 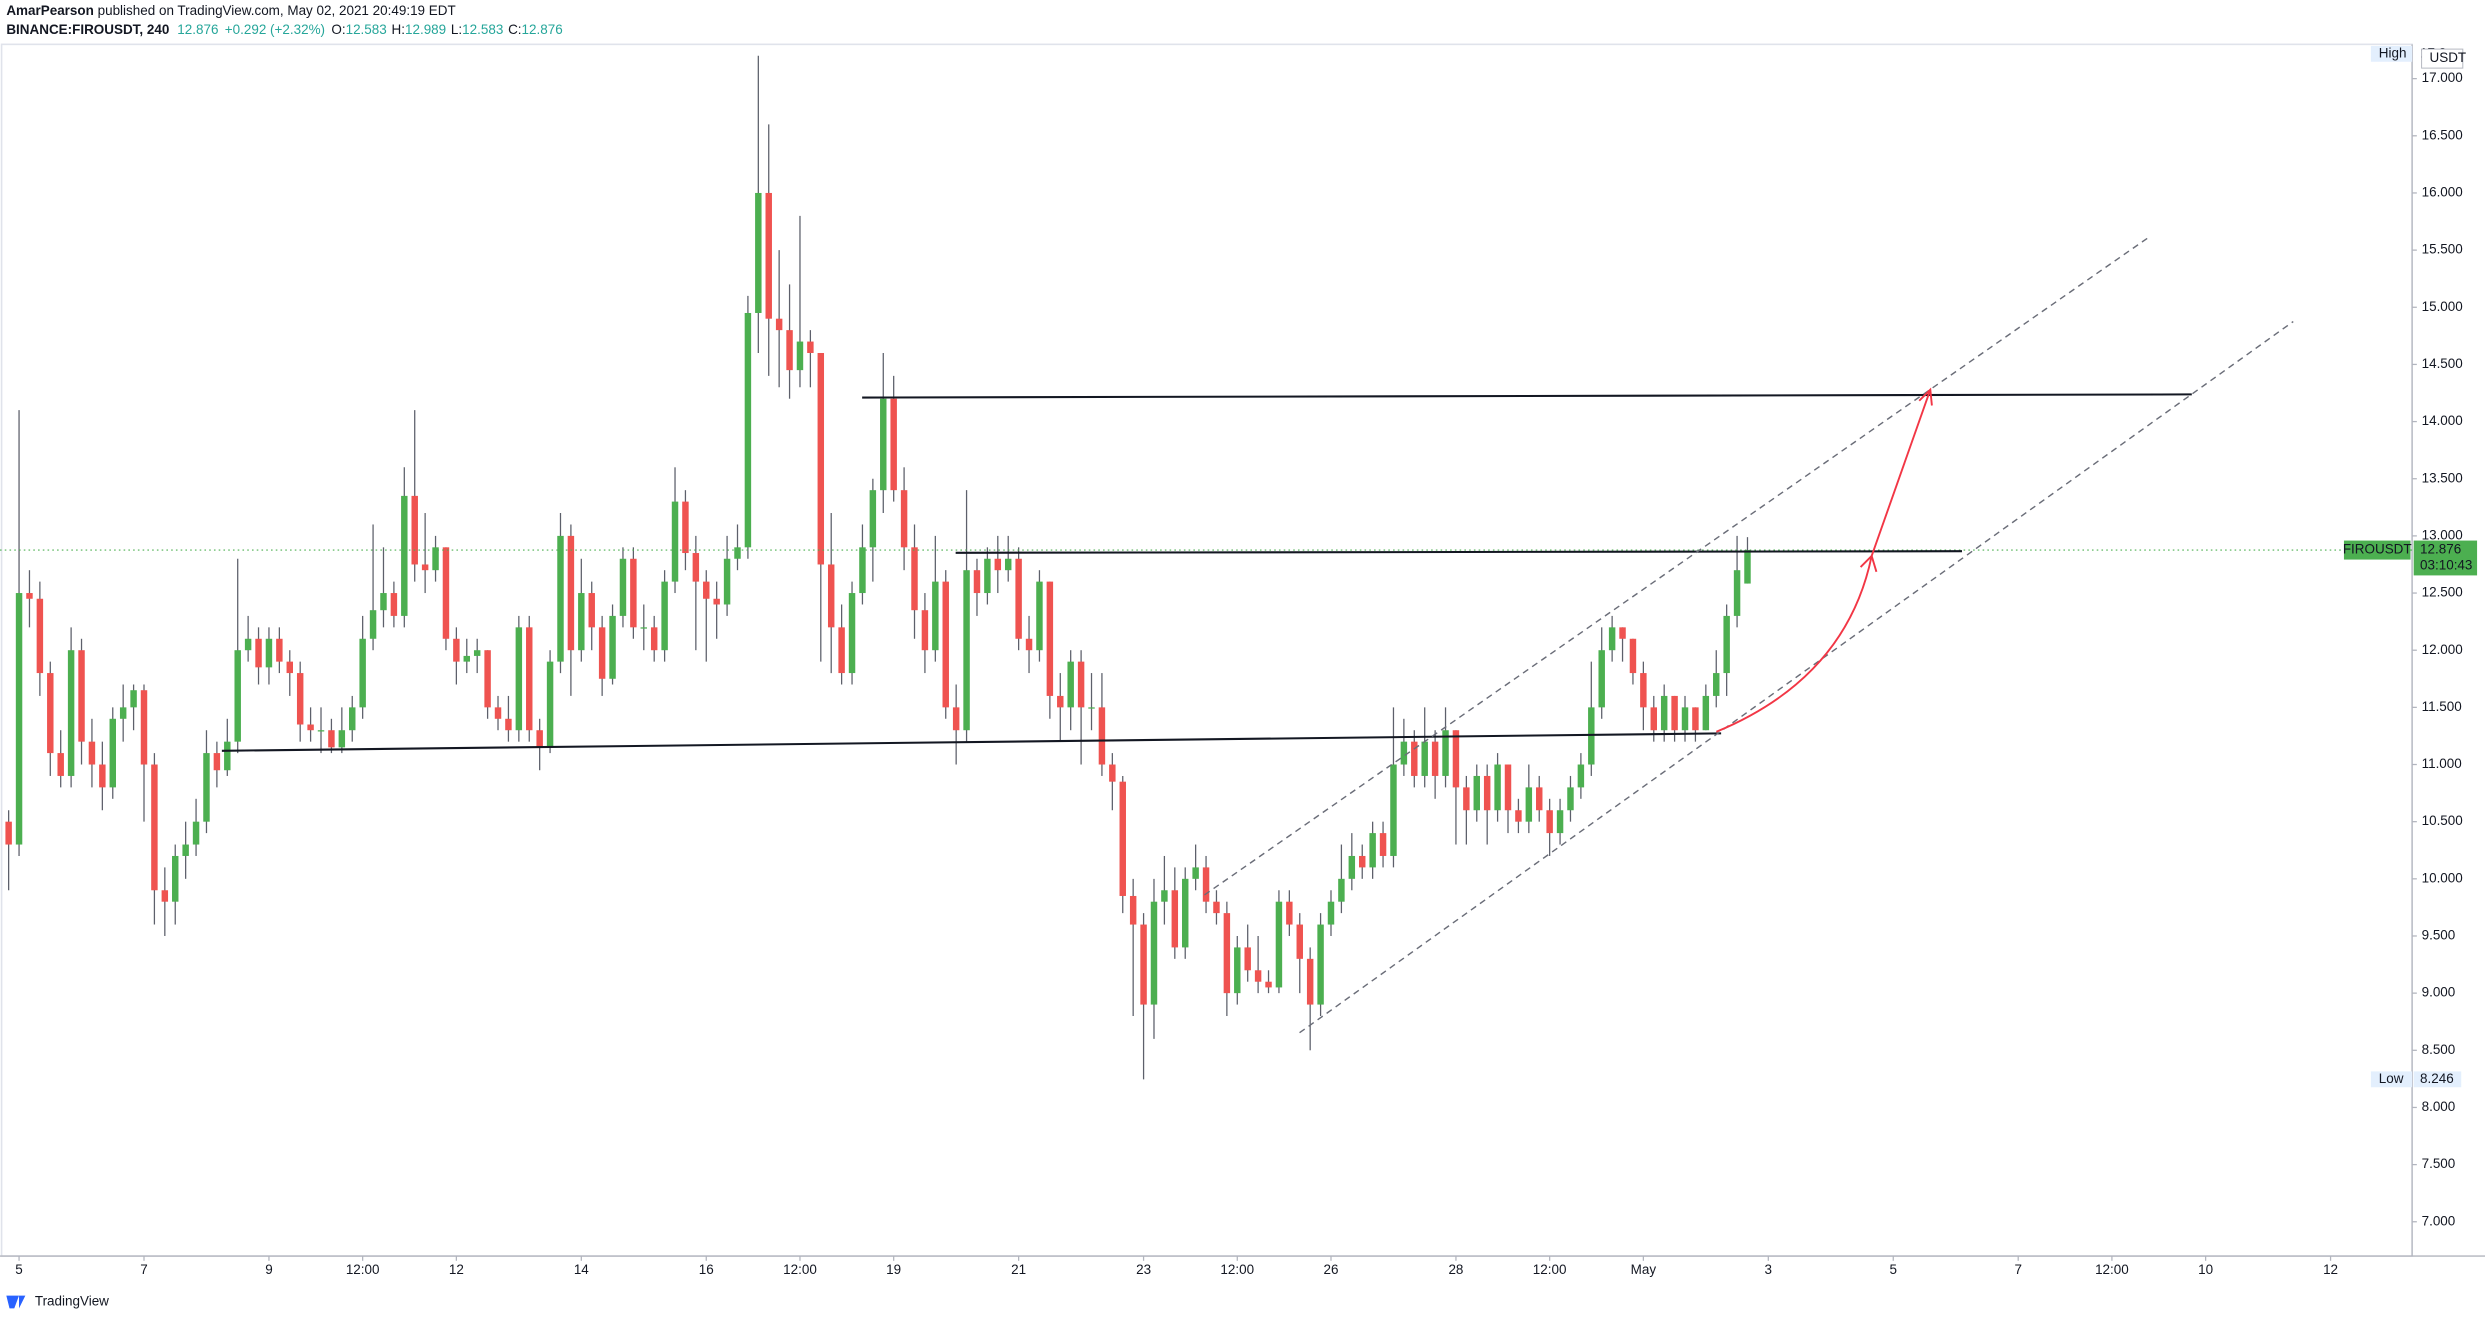 What do you see at coordinates (2442, 877) in the screenshot?
I see `y-tick-label: 10.000` at bounding box center [2442, 877].